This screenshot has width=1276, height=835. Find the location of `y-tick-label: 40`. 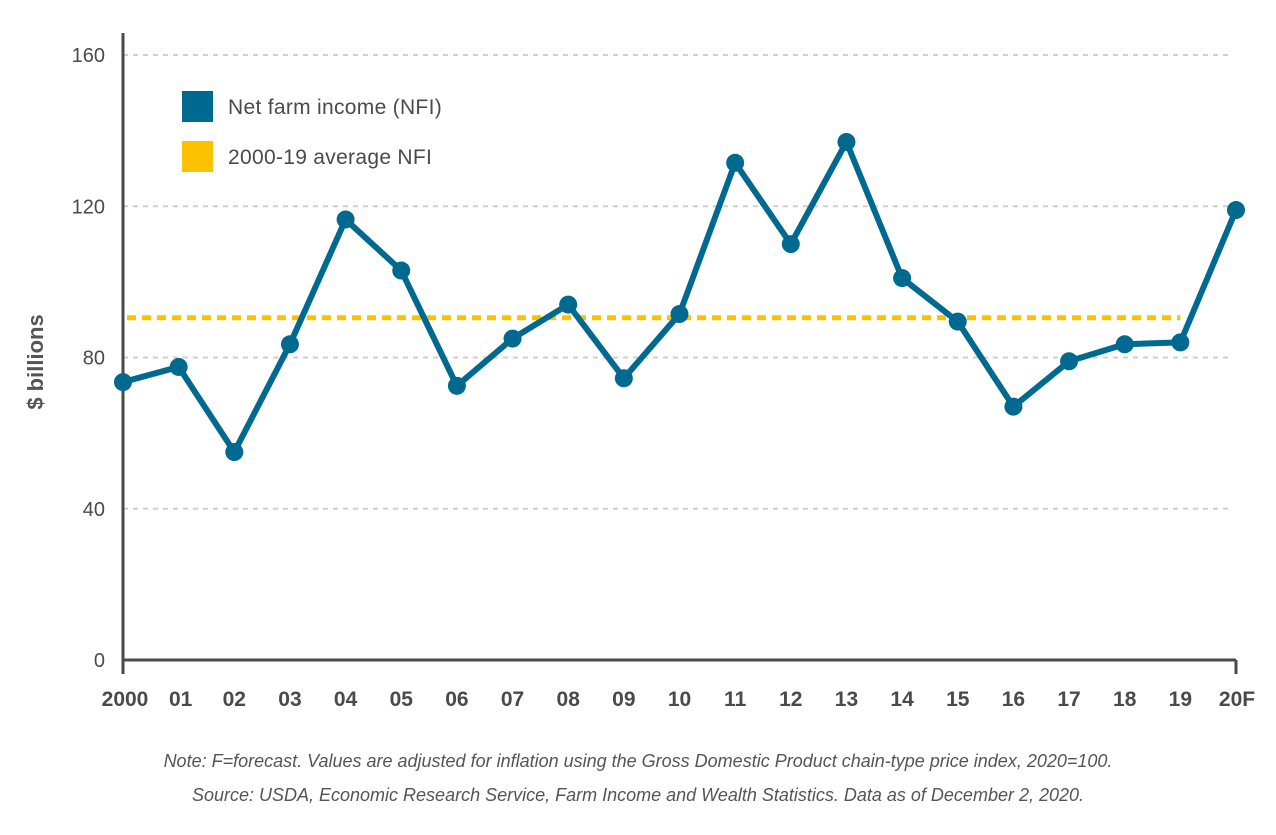

y-tick-label: 40 is located at coordinates (94, 510).